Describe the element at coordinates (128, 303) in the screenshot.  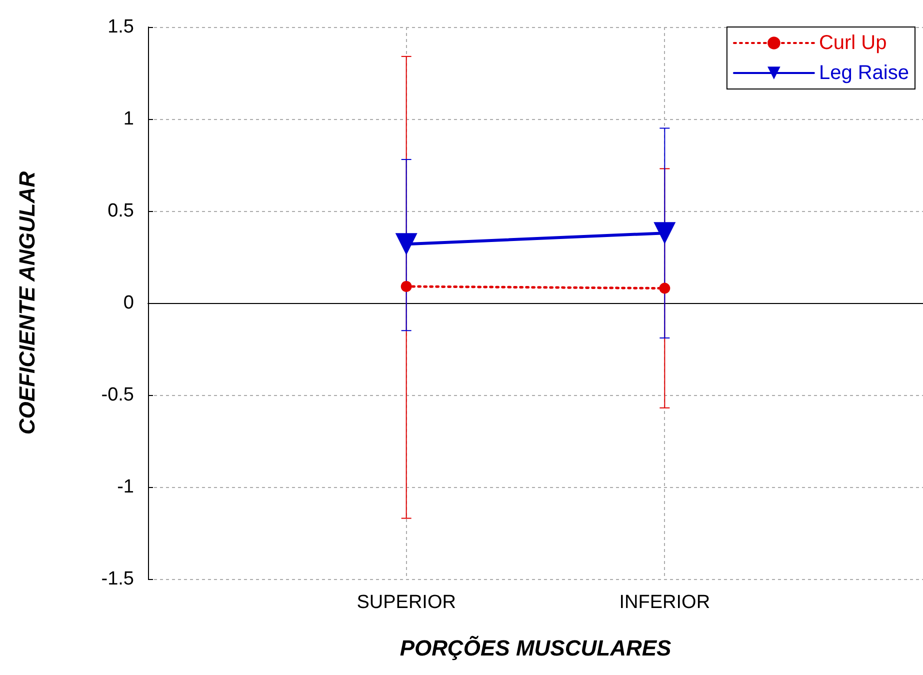
I see `y-tick-label: 0` at that location.